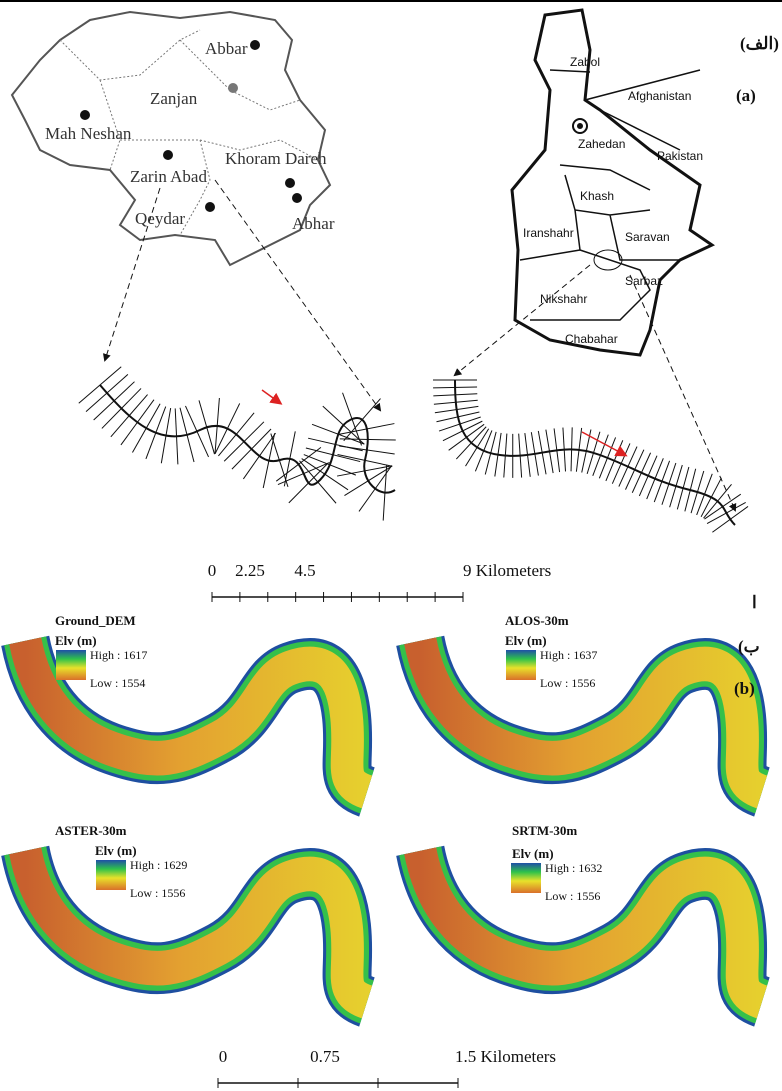 The height and width of the screenshot is (1091, 782). I want to click on place-label: Saravan, so click(647, 237).